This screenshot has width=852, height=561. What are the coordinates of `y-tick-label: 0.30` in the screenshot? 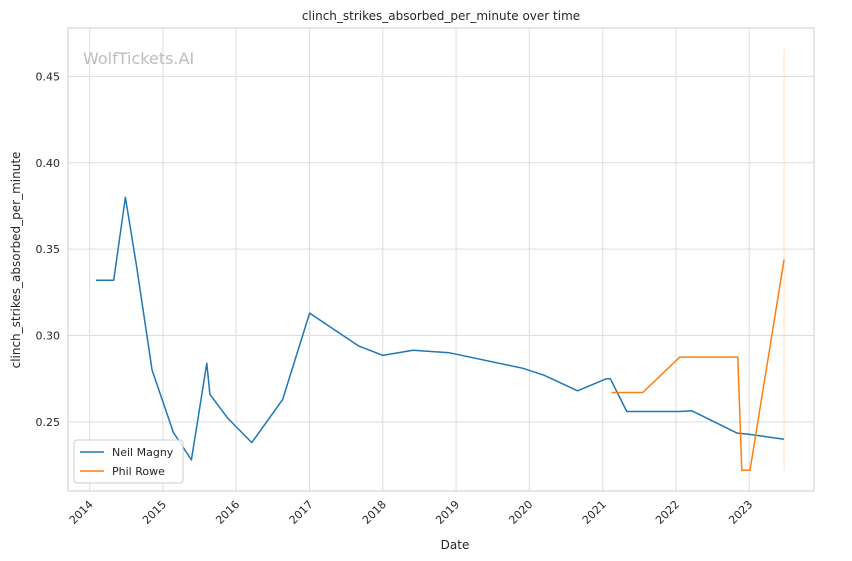 It's located at (48, 336).